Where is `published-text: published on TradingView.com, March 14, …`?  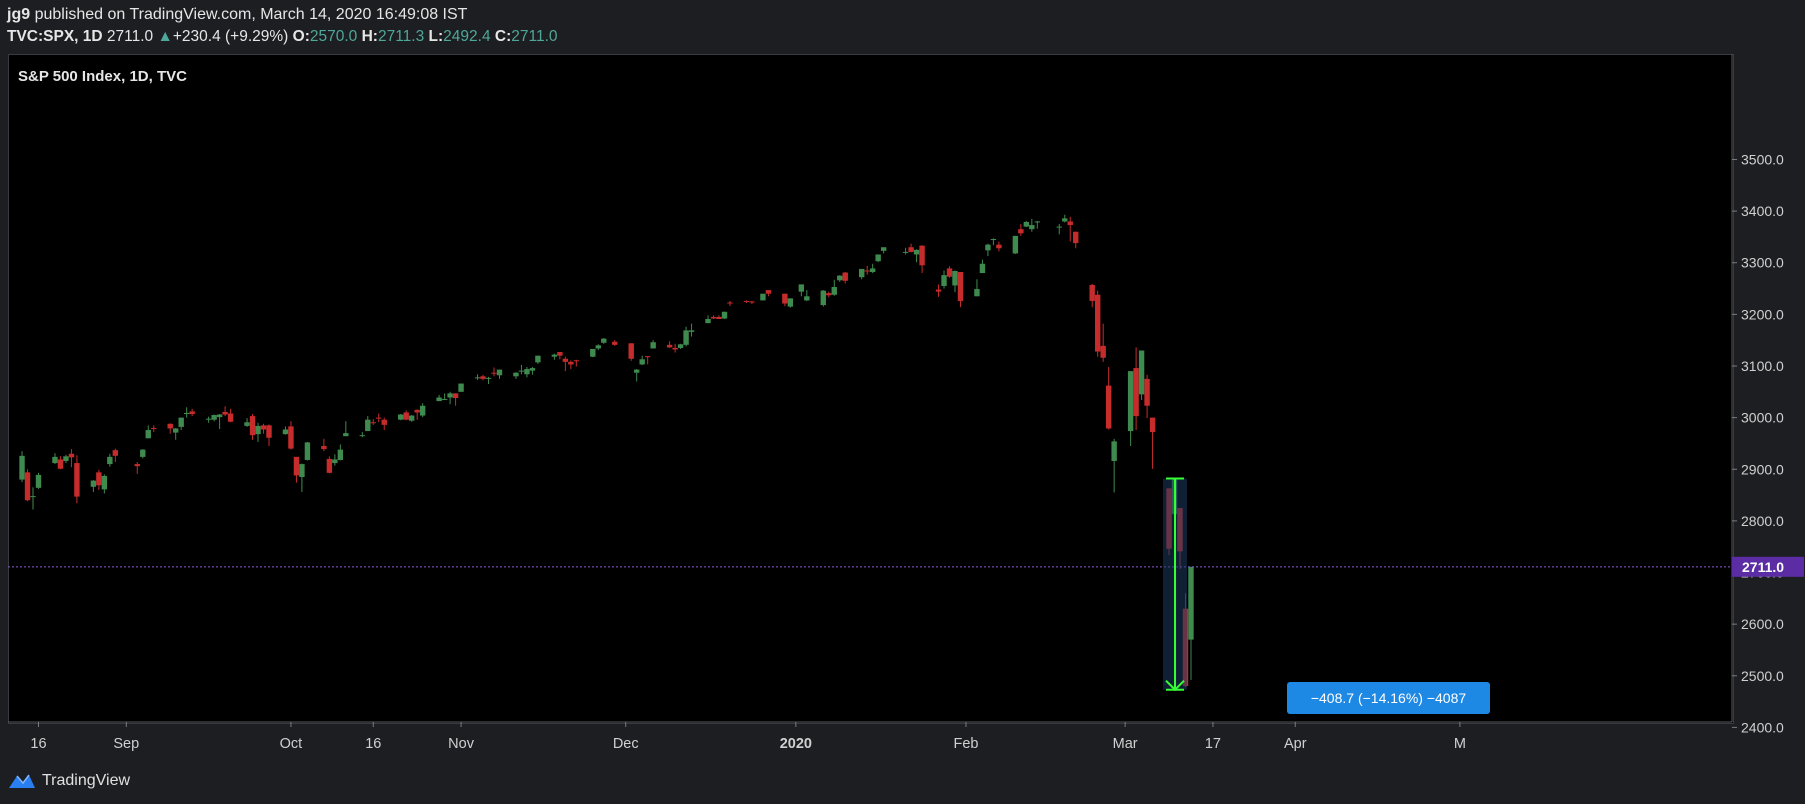
published-text: published on TradingView.com, March 14, … is located at coordinates (251, 14).